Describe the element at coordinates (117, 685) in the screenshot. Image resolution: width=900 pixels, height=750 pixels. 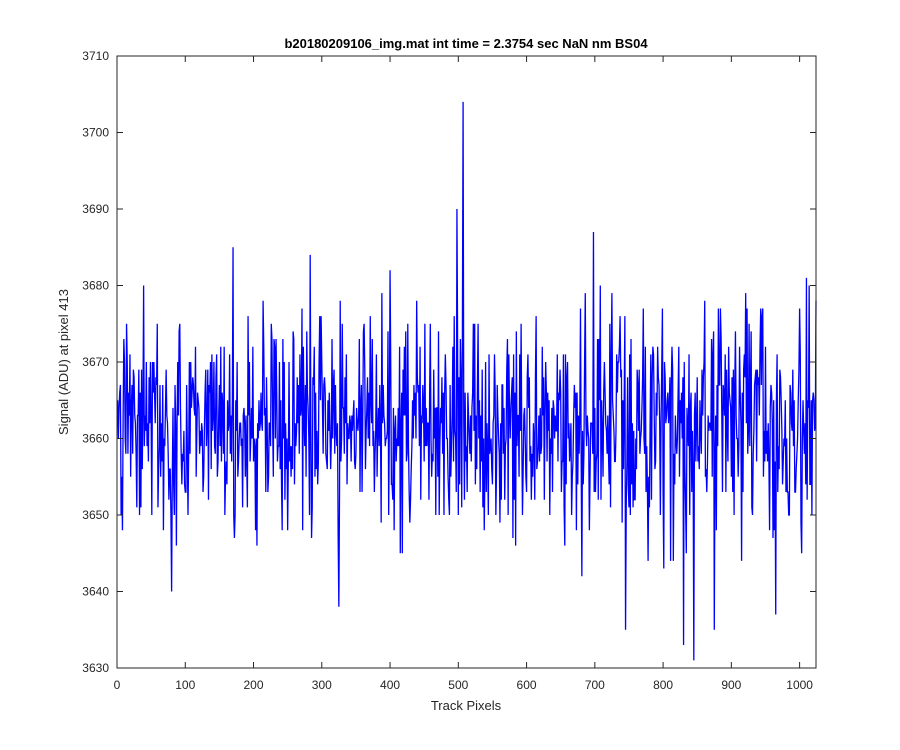
I see `x-tick-label: 0` at that location.